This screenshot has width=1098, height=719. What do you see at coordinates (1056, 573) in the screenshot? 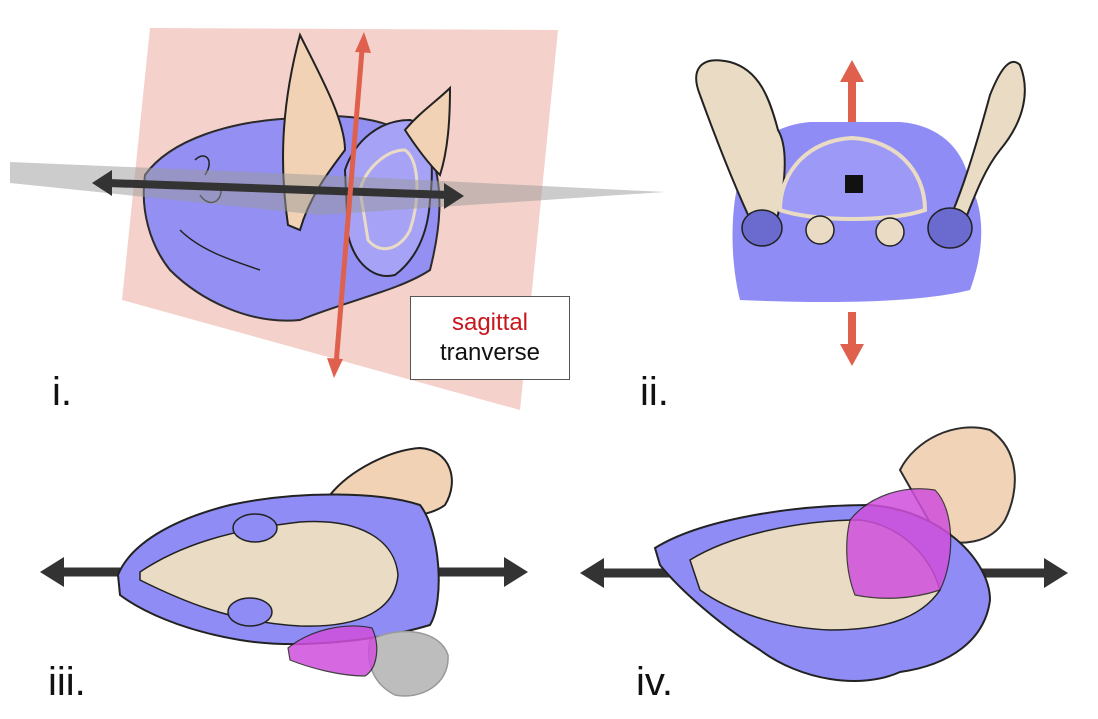
I see `transverse-arrowhead-right-iv` at bounding box center [1056, 573].